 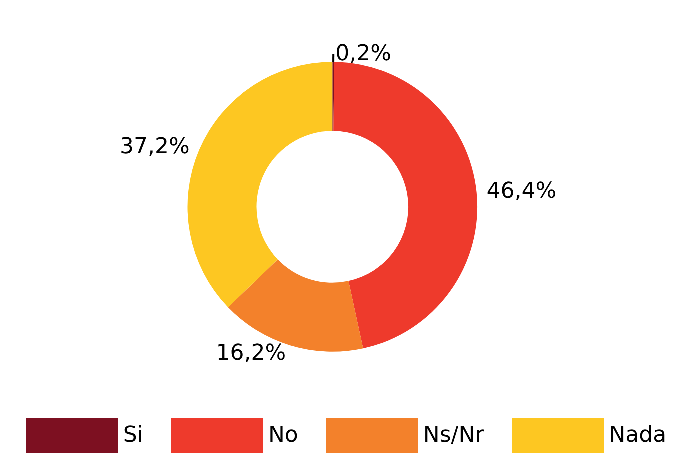 I want to click on legend-label: Nada, so click(x=638, y=435).